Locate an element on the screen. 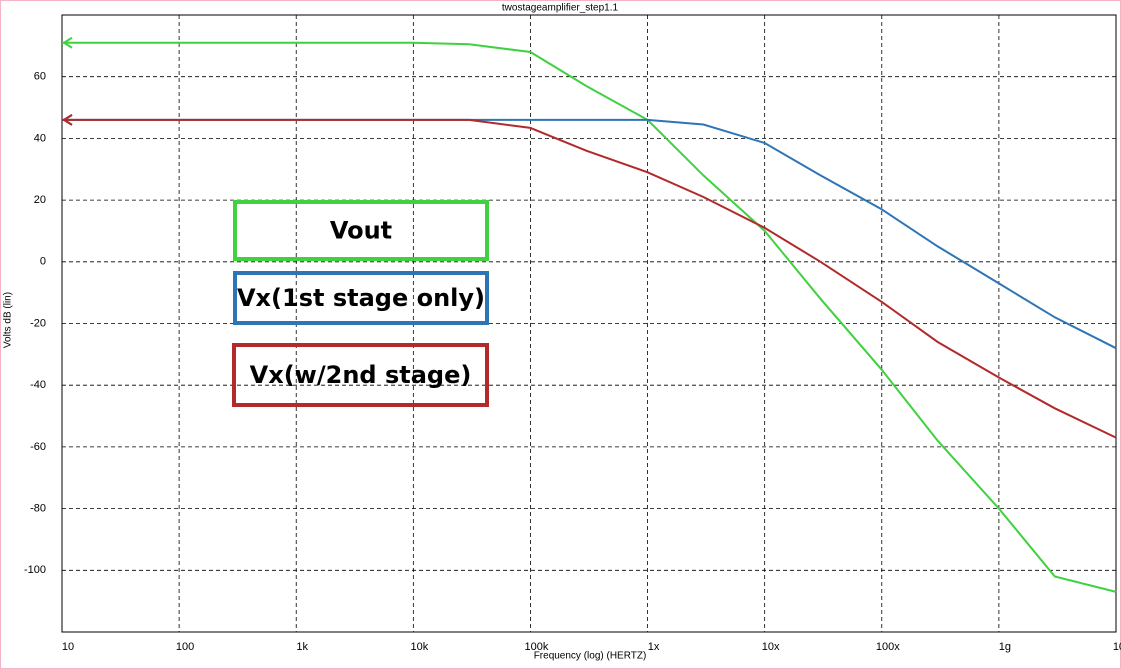  x-tick-label: 1g is located at coordinates (1005, 647).